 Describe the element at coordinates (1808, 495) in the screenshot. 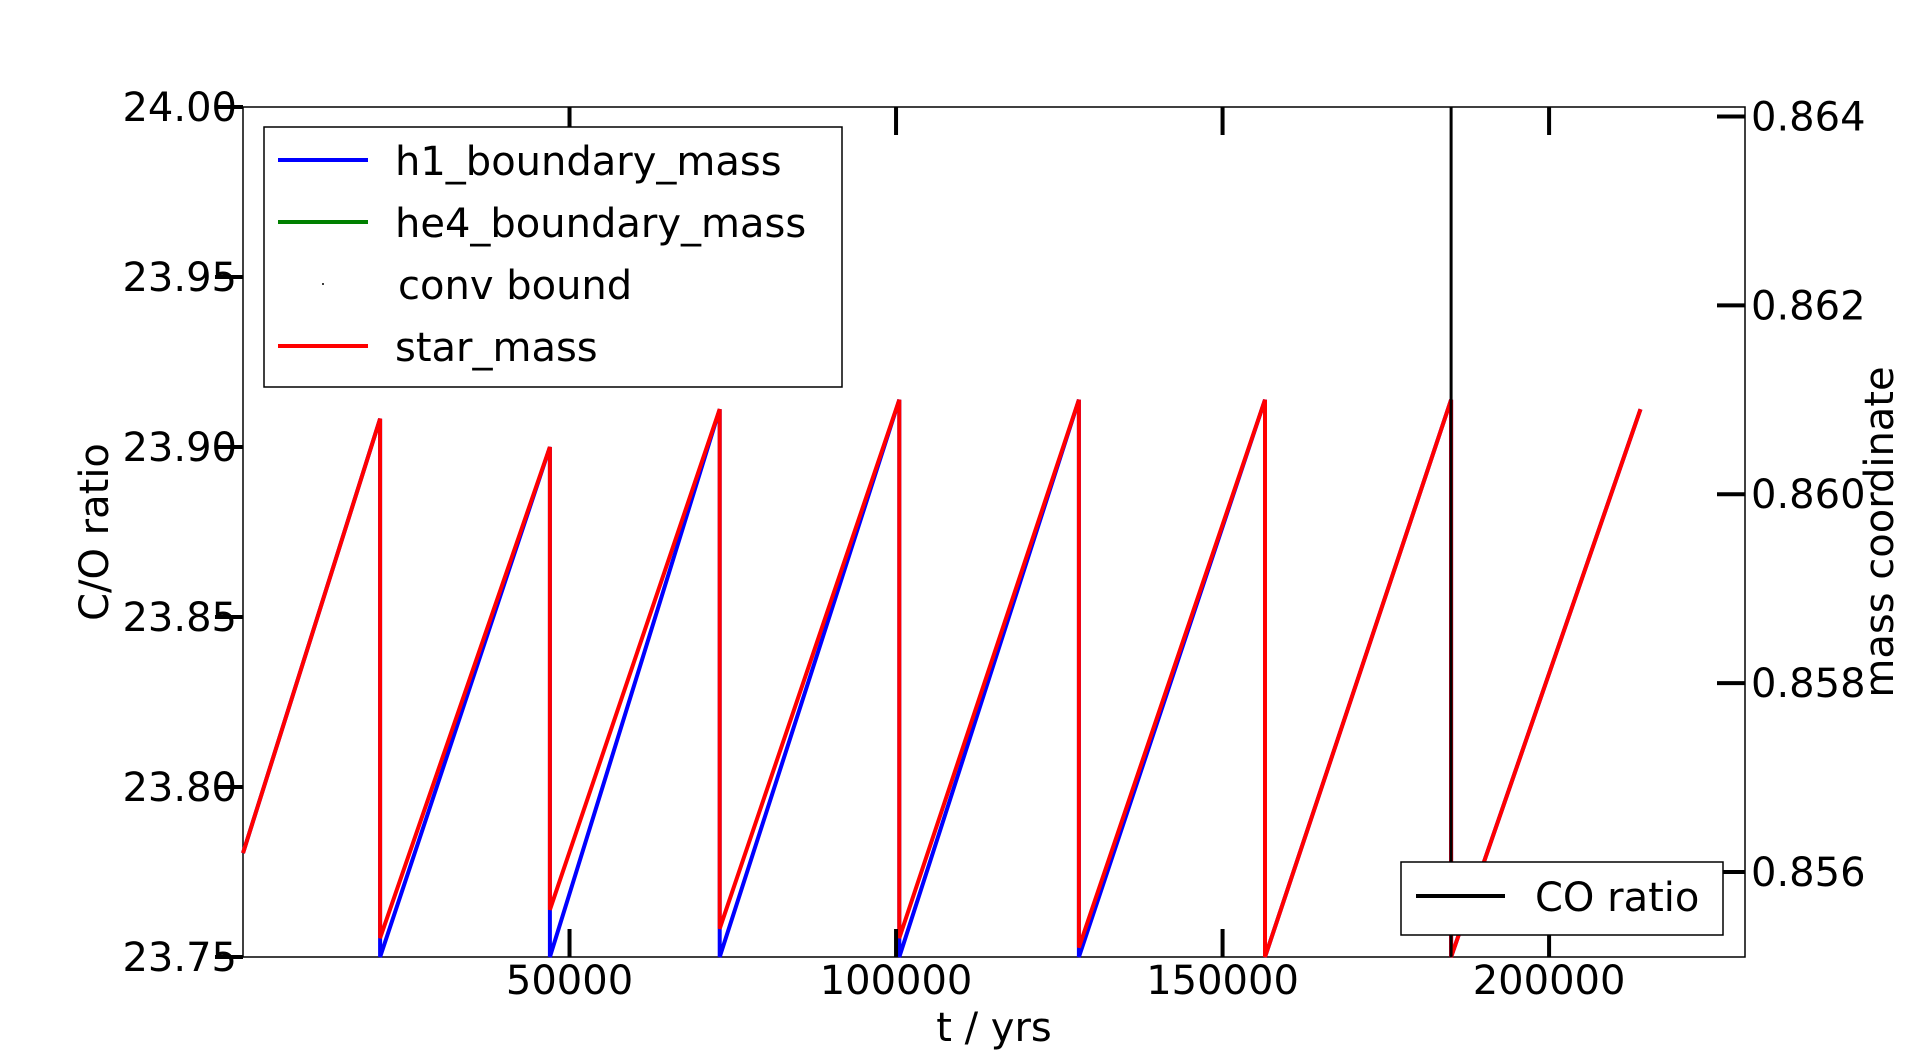

I see `y-tick-label-right: 0.860` at that location.